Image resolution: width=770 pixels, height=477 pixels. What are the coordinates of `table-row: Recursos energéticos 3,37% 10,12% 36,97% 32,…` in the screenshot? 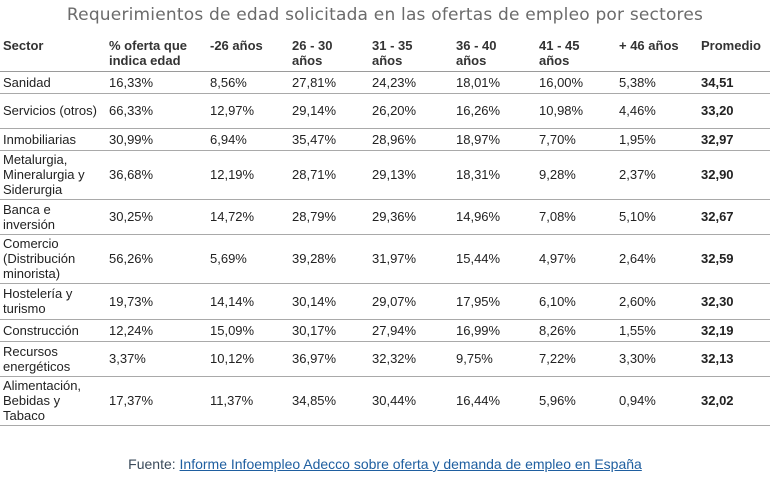 It's located at (385, 359).